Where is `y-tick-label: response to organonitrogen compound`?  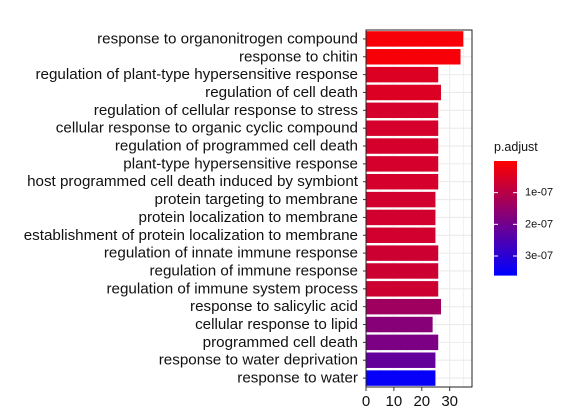 y-tick-label: response to organonitrogen compound is located at coordinates (227, 38).